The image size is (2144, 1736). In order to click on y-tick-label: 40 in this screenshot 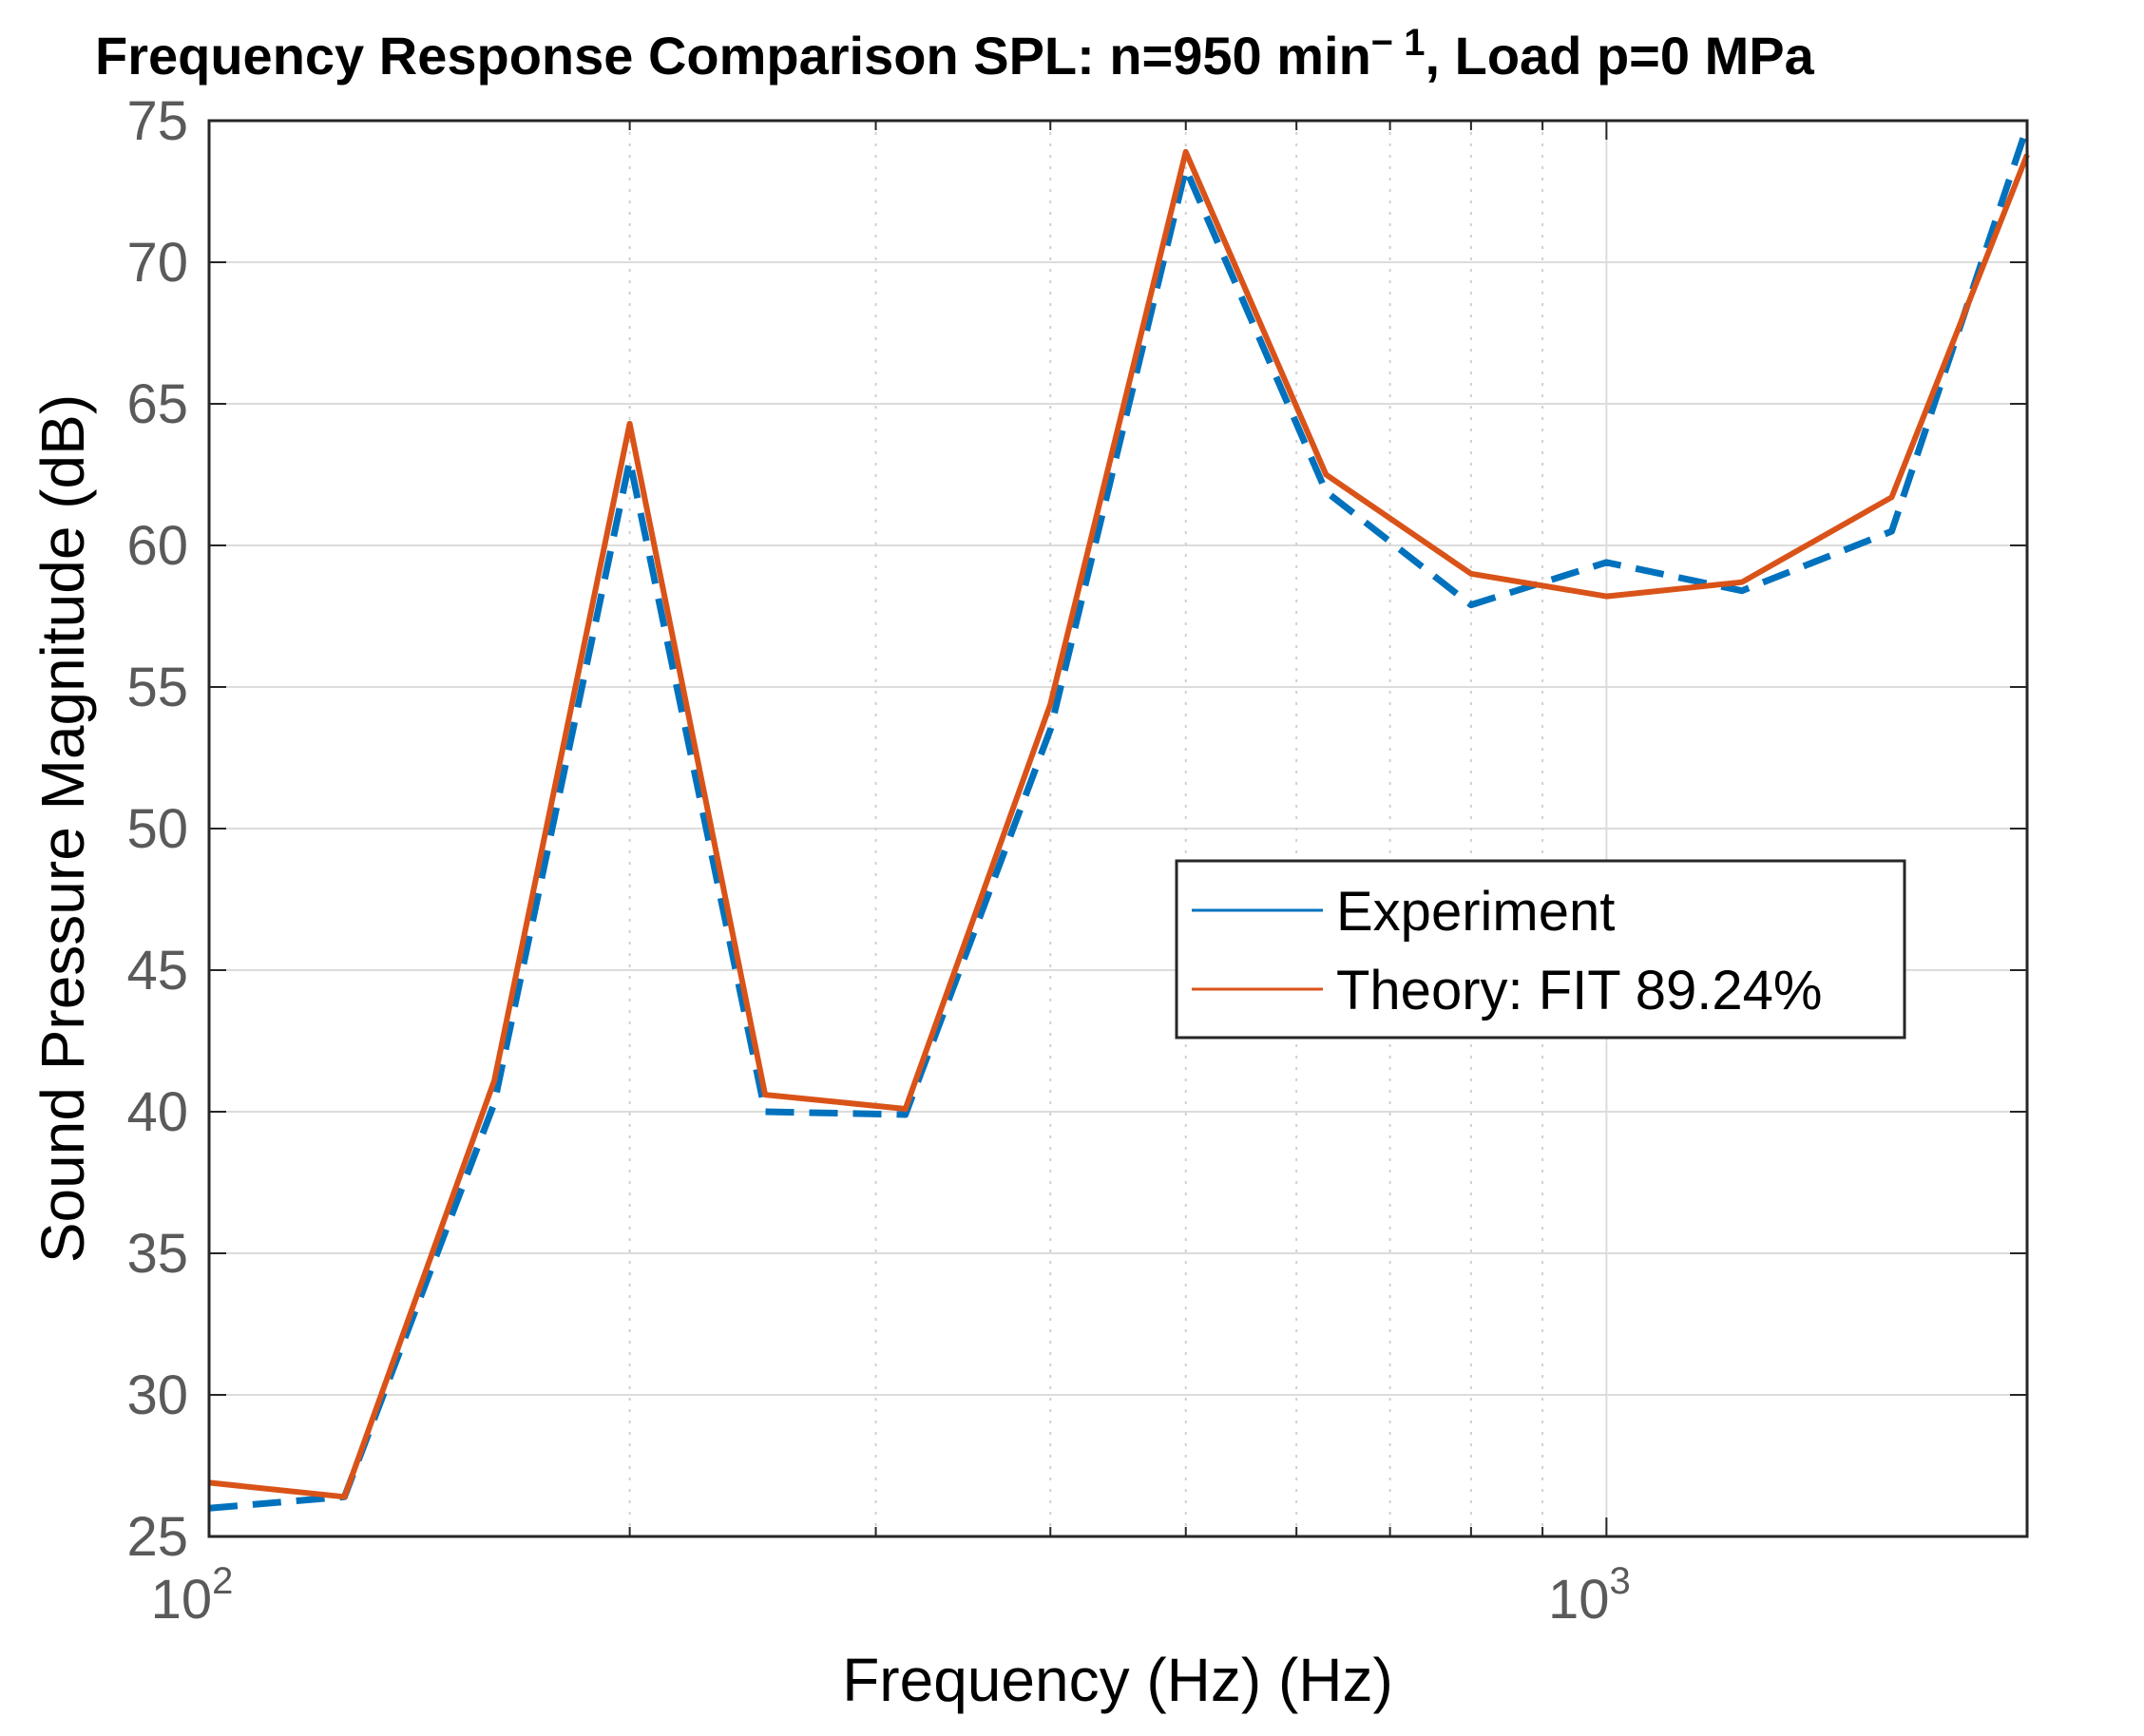, I will do `click(157, 1112)`.